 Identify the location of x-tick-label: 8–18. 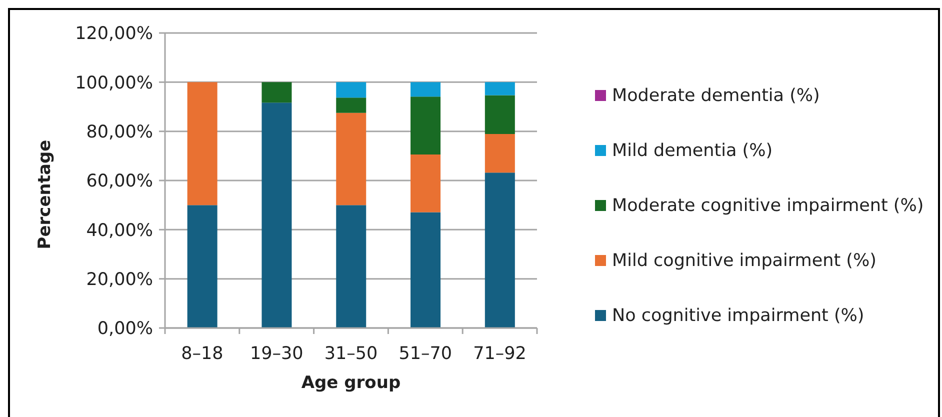
(202, 354).